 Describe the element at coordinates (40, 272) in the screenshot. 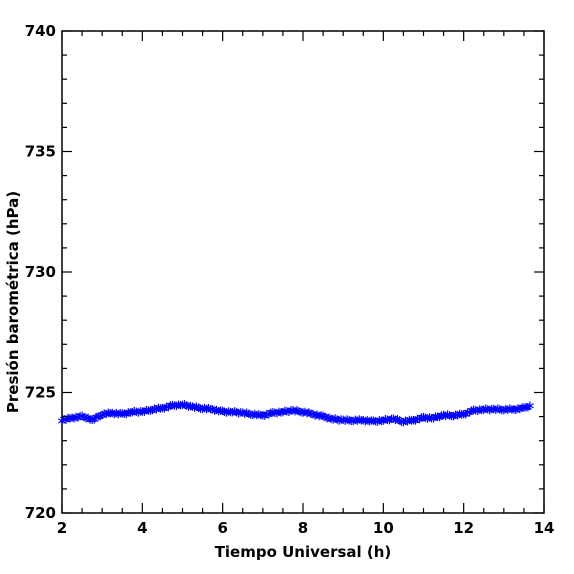

I see `y-tick-label: 730` at that location.